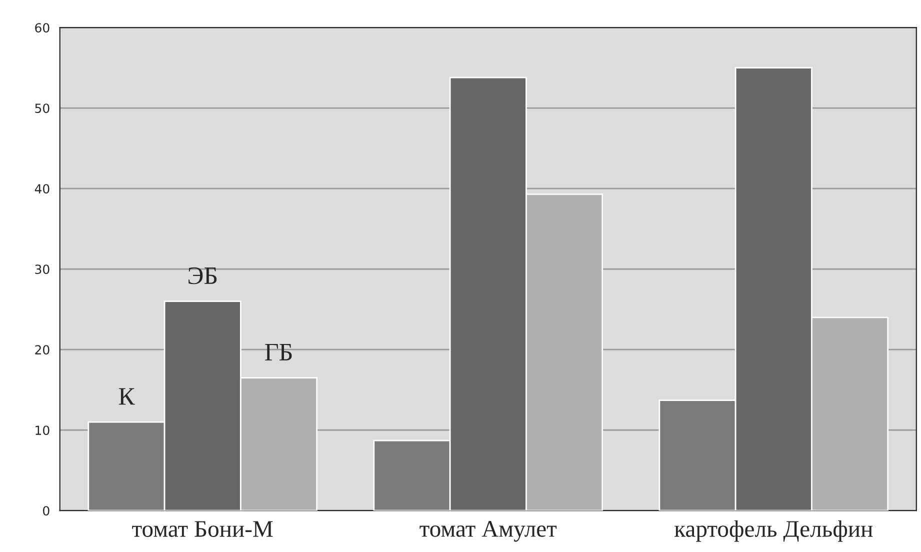 The image size is (921, 552). Describe the element at coordinates (43, 431) in the screenshot. I see `y-tick-label: 10` at that location.